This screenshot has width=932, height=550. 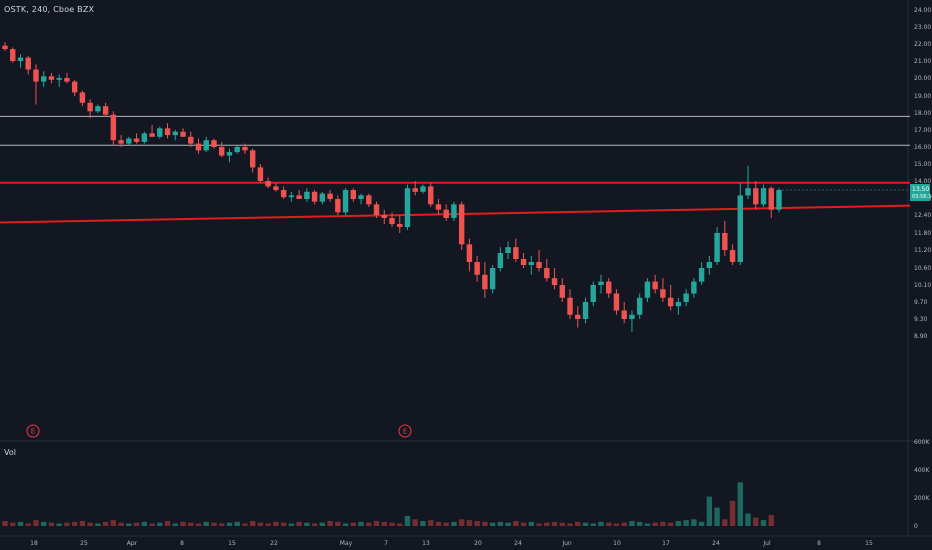 What do you see at coordinates (916, 526) in the screenshot?
I see `volume-tick-label: 0` at bounding box center [916, 526].